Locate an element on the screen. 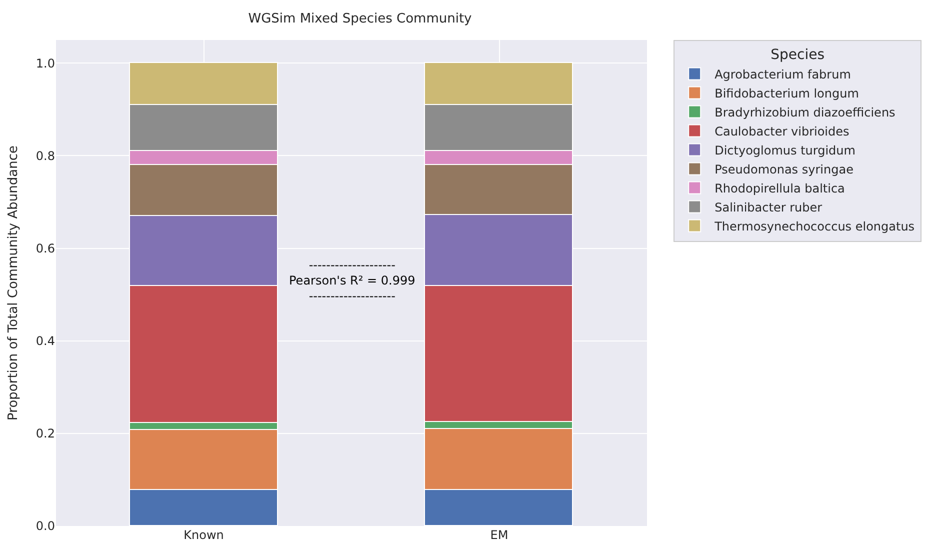 This screenshot has height=554, width=934. legend-label: Agrobacterium fabrum is located at coordinates (782, 74).